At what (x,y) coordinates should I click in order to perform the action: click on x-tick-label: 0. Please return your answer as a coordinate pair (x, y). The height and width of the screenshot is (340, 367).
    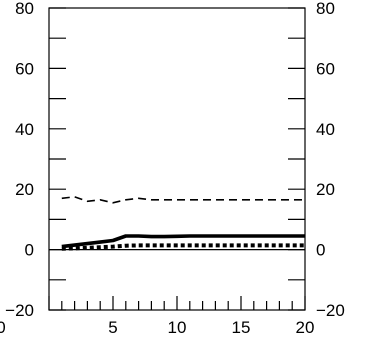
    Looking at the image, I should click on (3, 327).